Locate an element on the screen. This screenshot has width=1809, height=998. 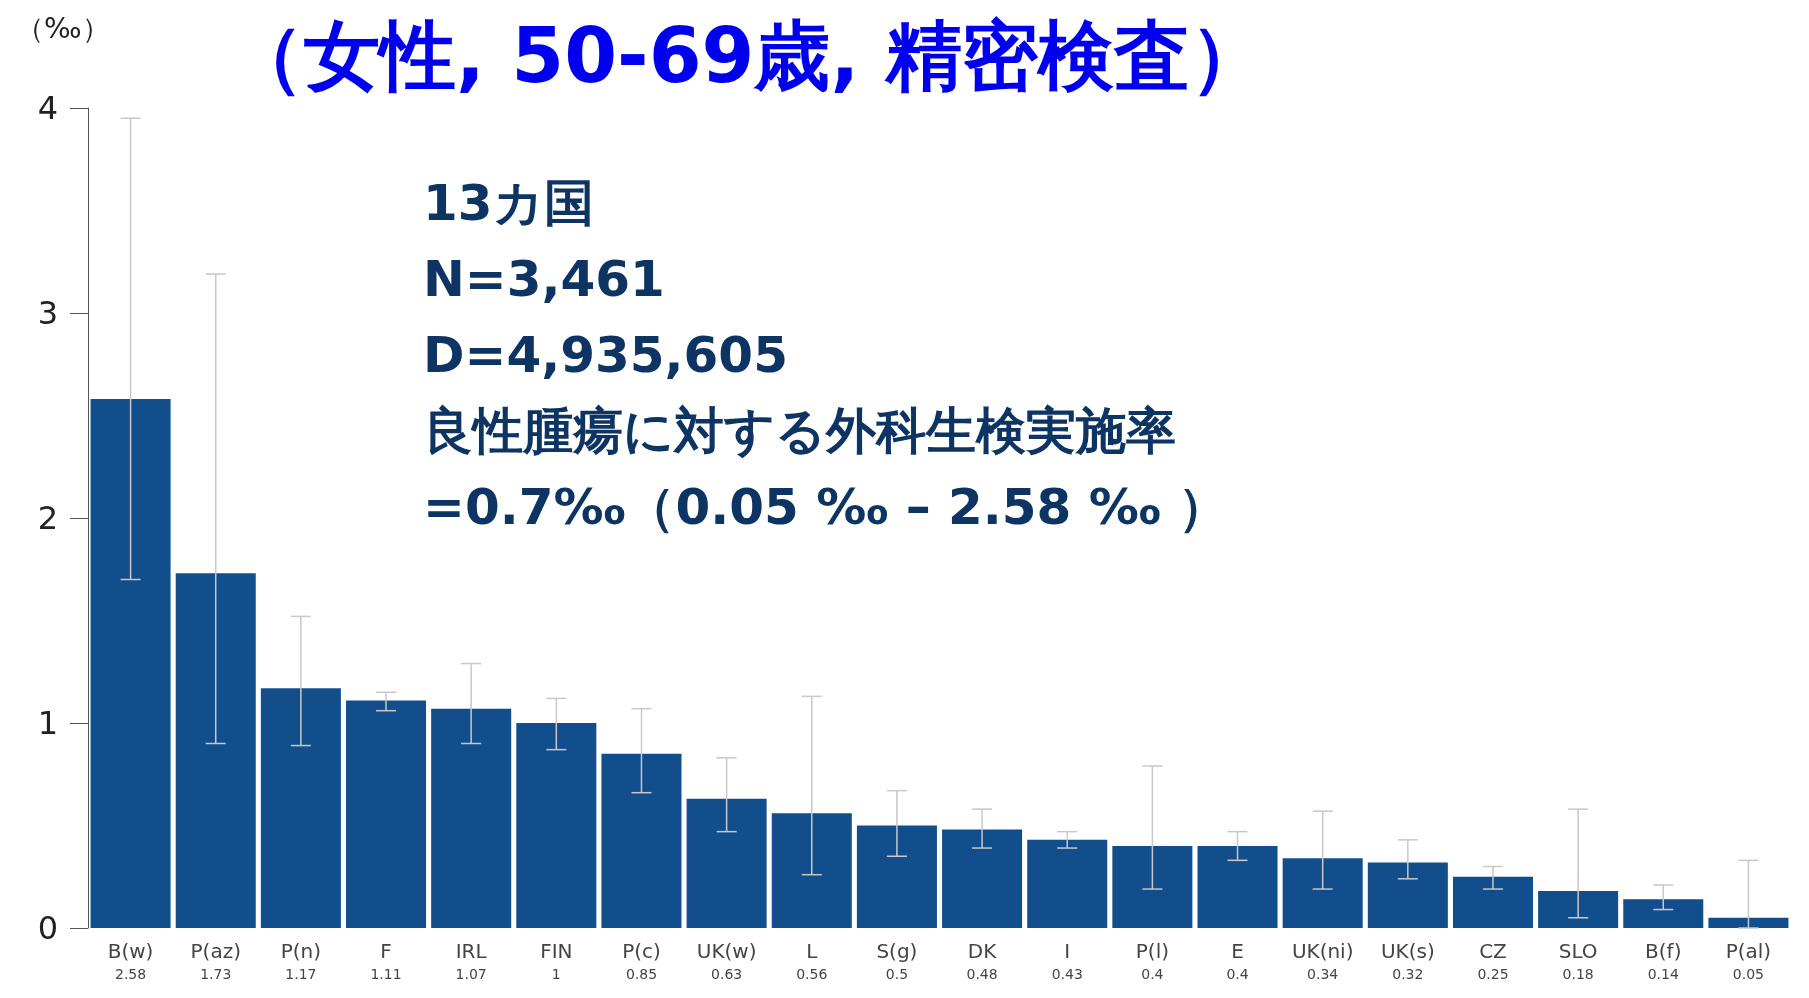
x-tick-label: L is located at coordinates (812, 951).